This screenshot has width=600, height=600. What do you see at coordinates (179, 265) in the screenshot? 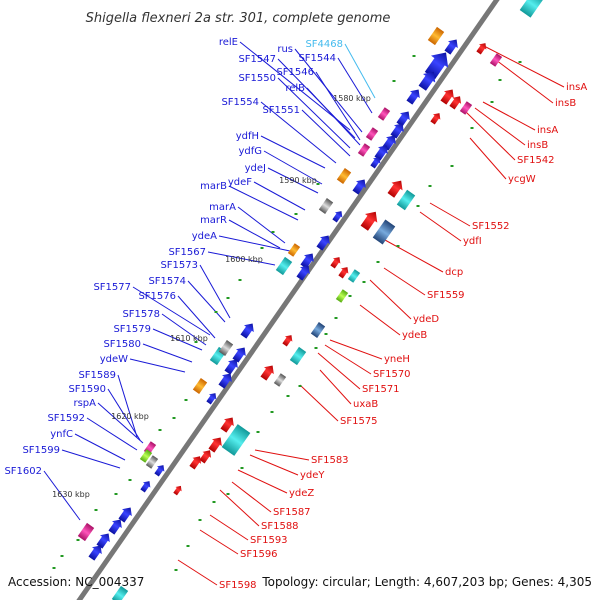
I see `gene-label-sf1573: SF1573` at bounding box center [179, 265].